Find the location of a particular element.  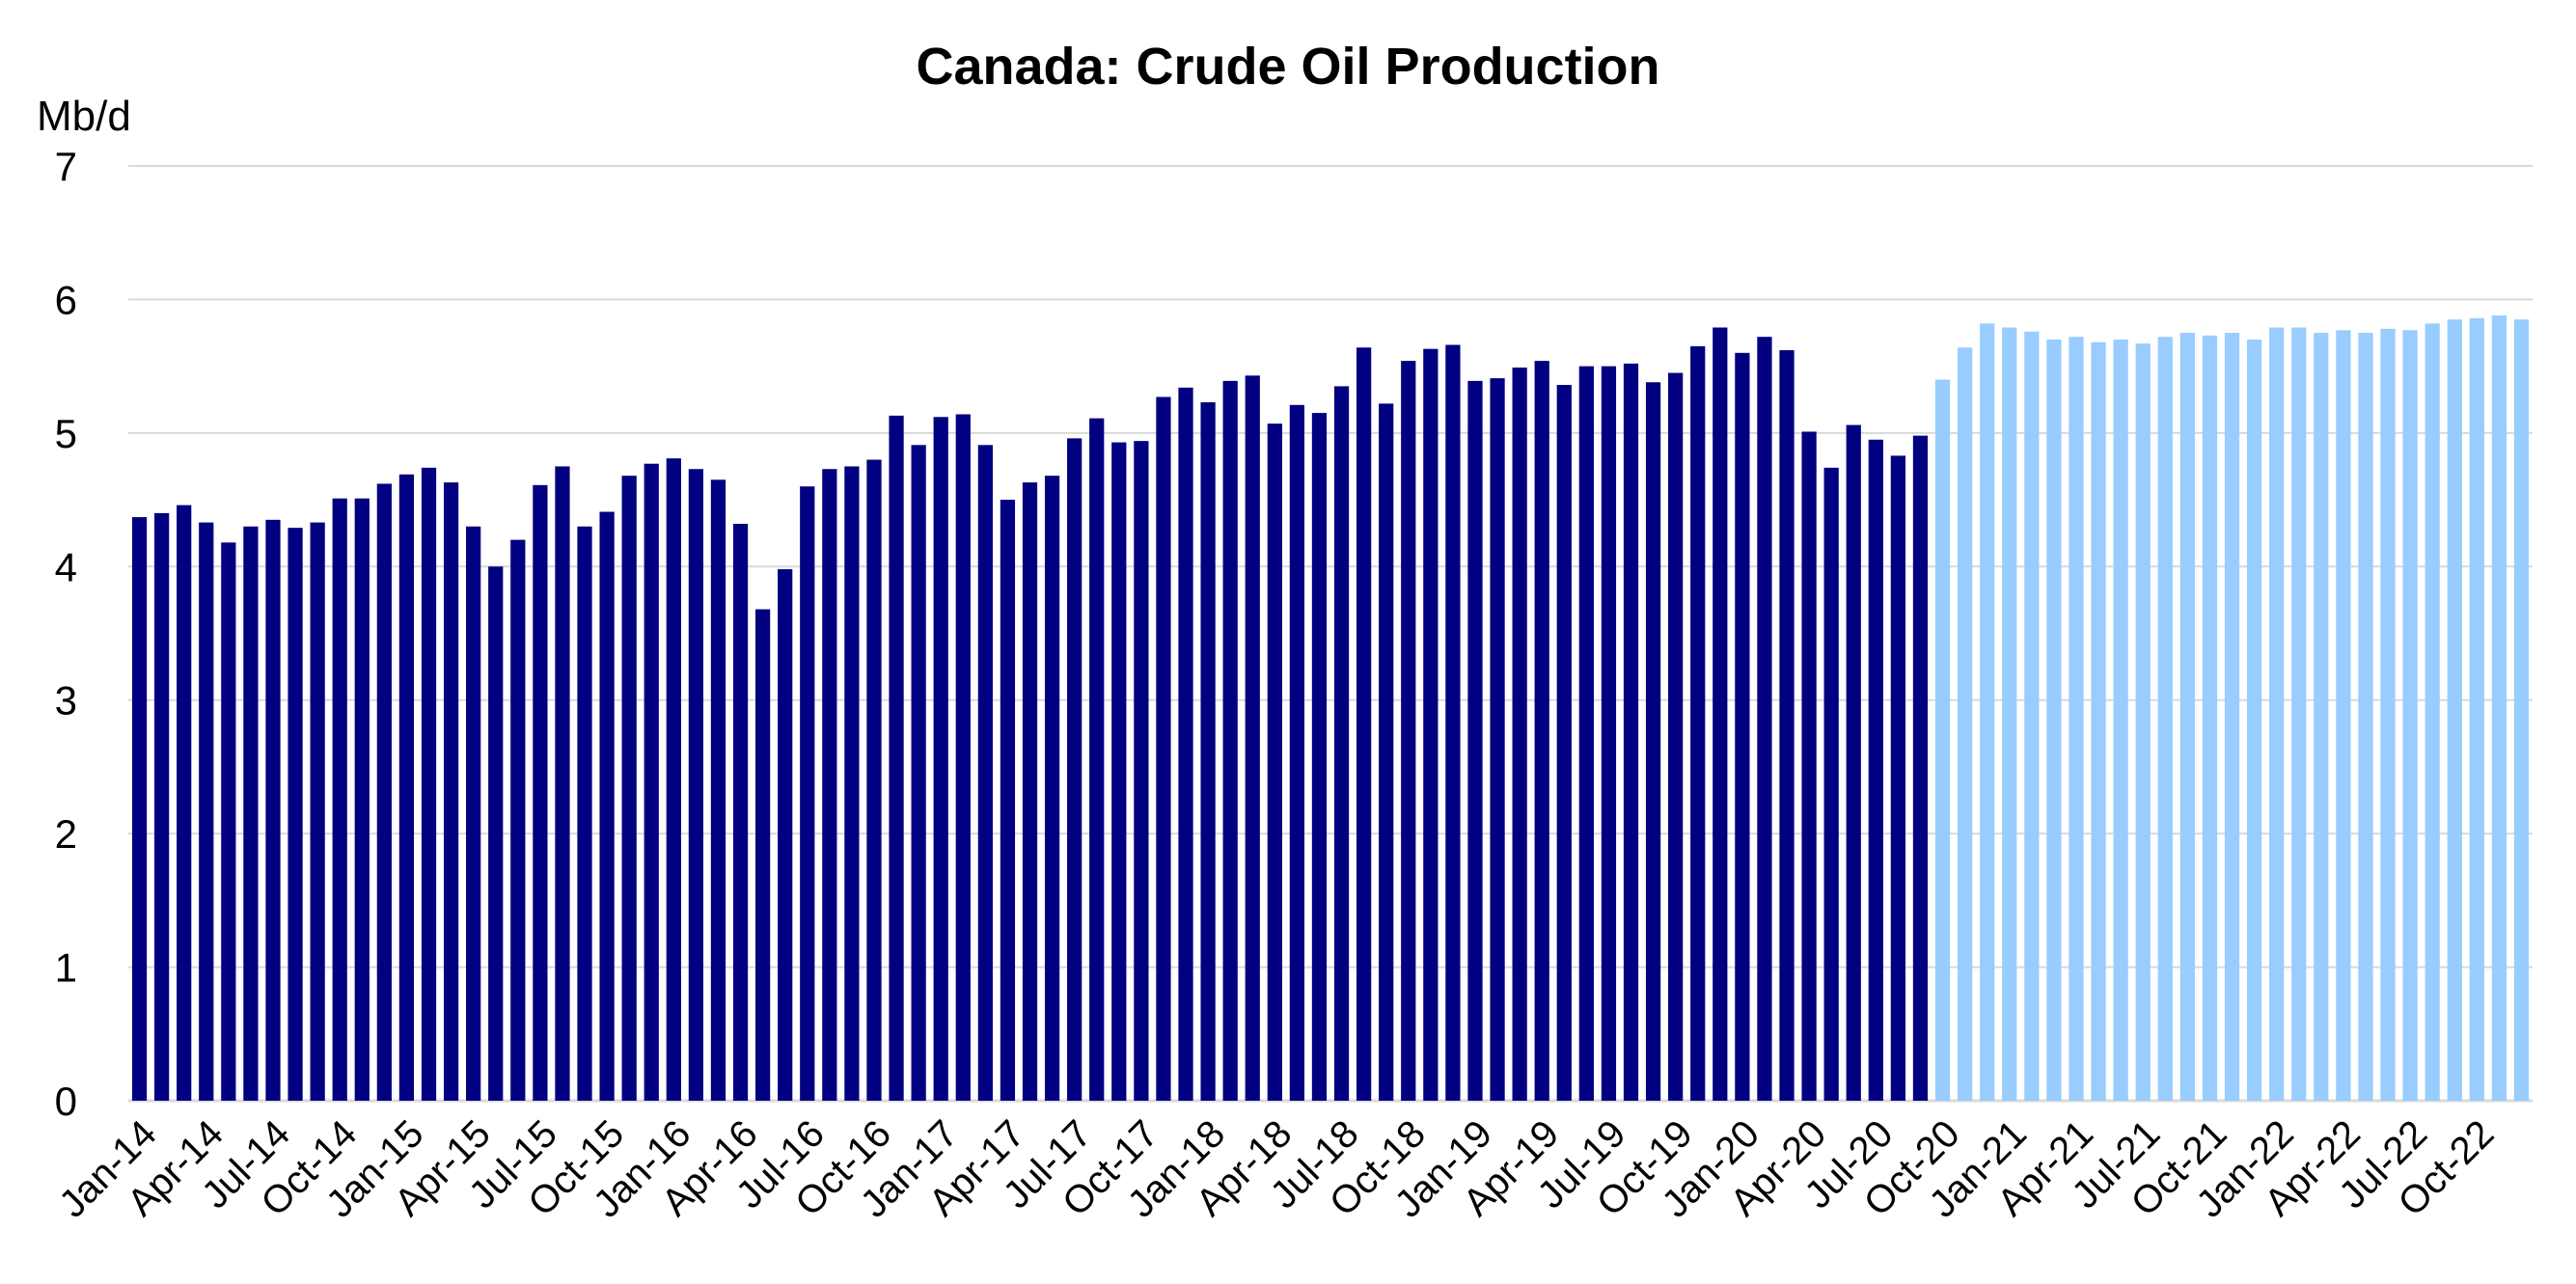

y-tick-label: 6 is located at coordinates (66, 299).